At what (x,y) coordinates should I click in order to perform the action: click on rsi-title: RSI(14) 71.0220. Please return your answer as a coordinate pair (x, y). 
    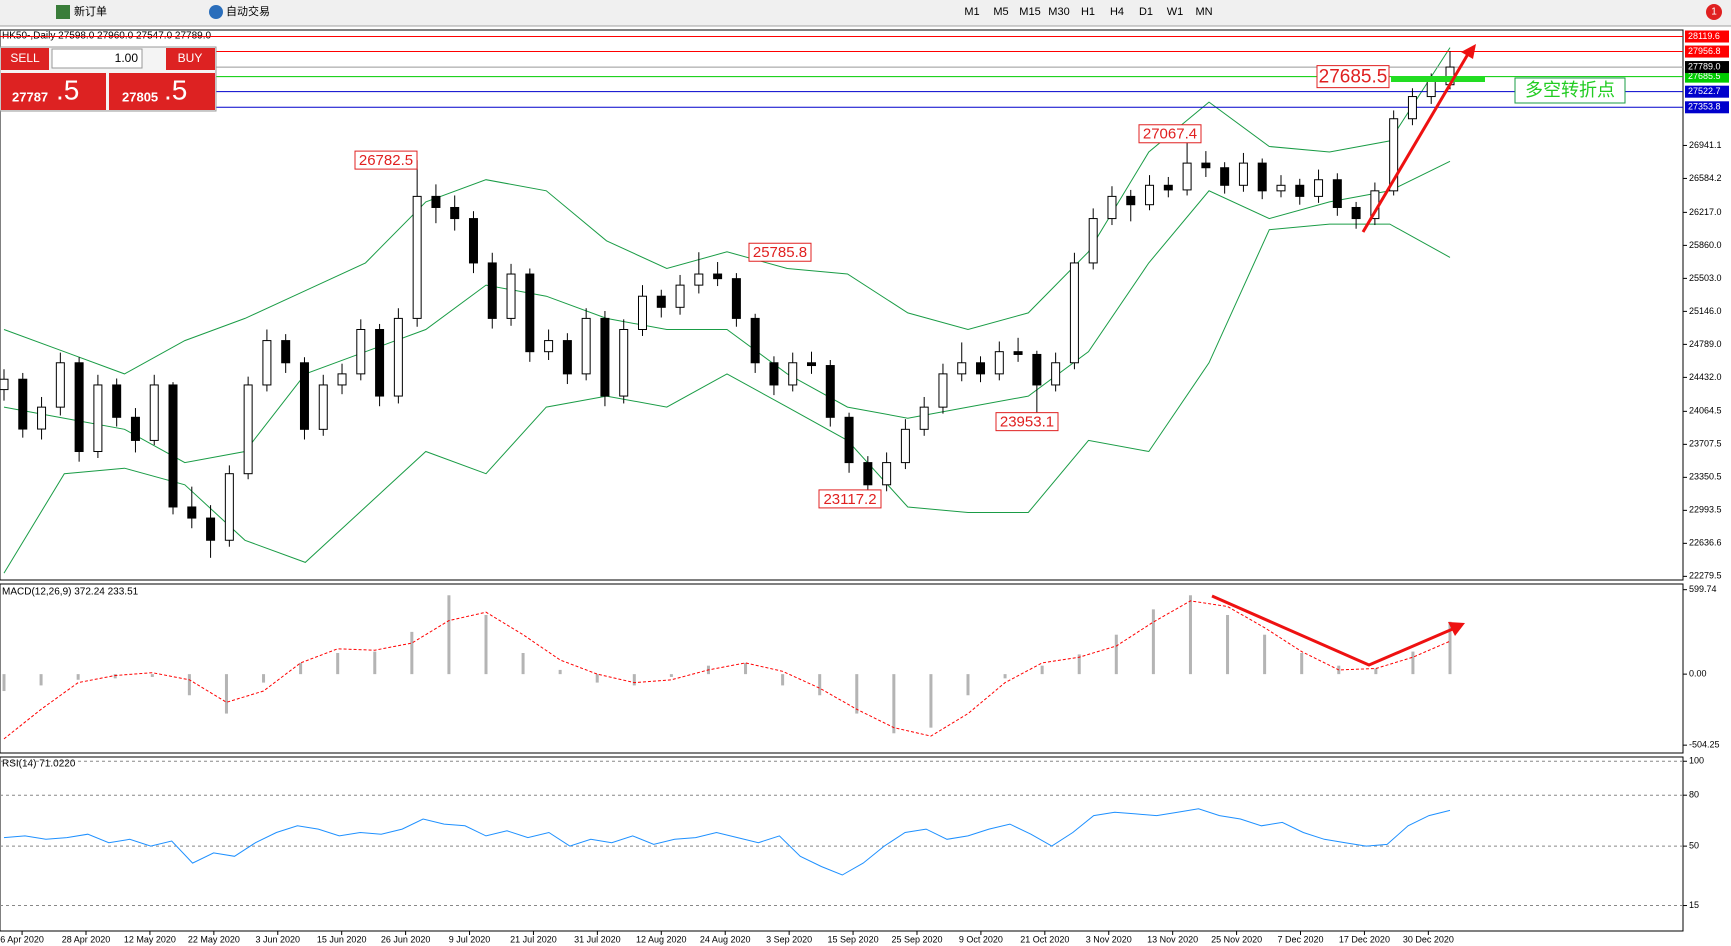
    Looking at the image, I should click on (39, 764).